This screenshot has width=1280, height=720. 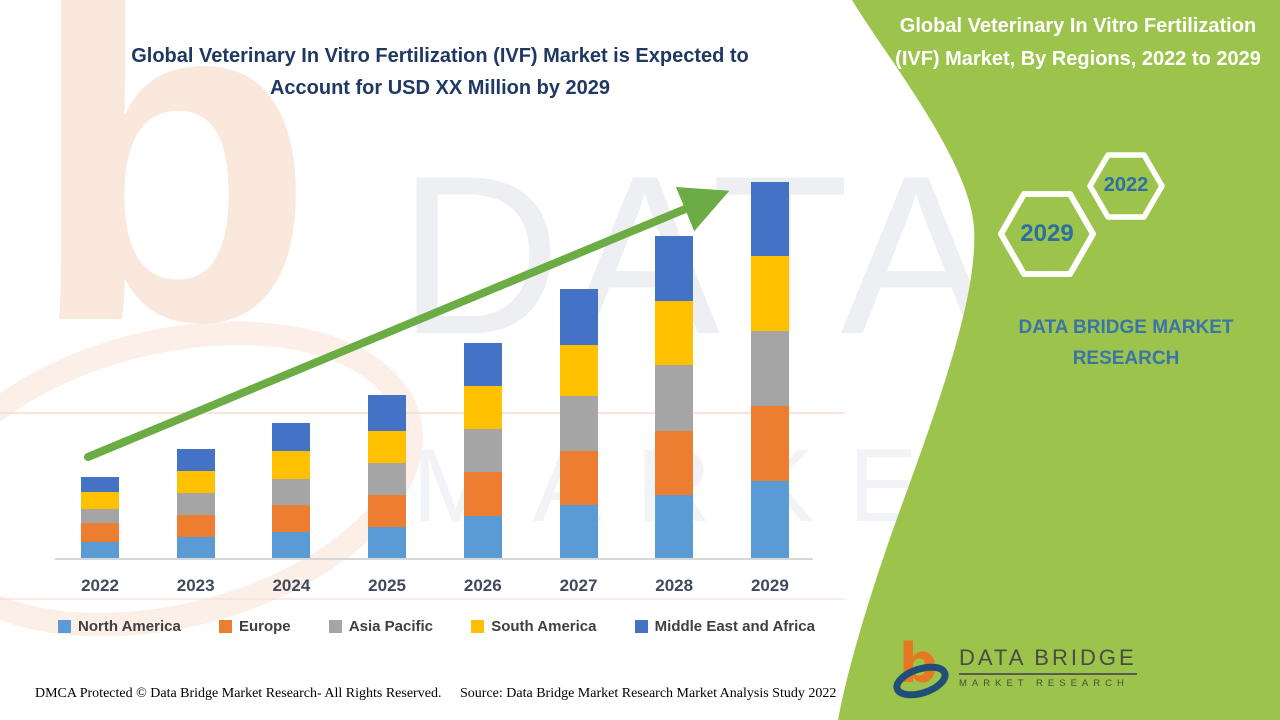 I want to click on page-title-line2: Account for USD XX Million by 2029, so click(x=440, y=88).